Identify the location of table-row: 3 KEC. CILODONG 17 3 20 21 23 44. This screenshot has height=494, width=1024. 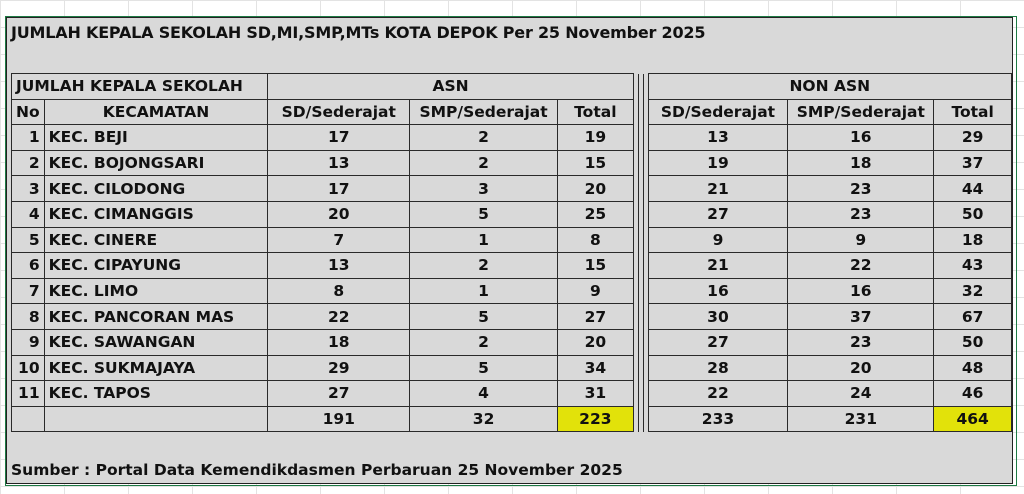
(511, 188).